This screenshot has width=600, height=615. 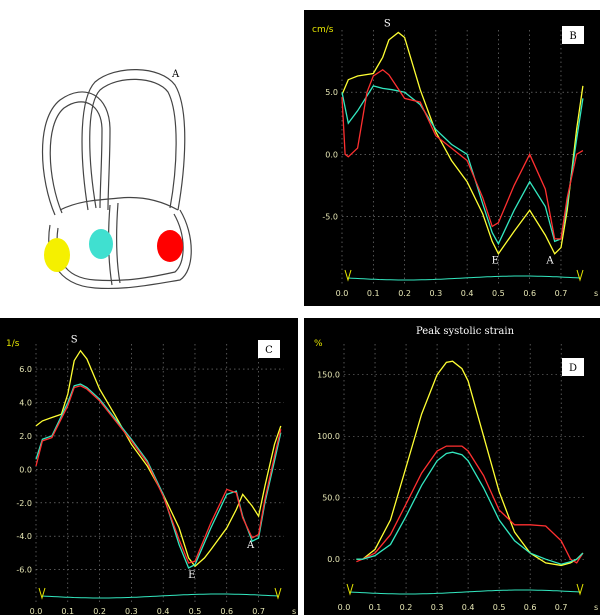 What do you see at coordinates (331, 498) in the screenshot?
I see `y-tick-label: 50.0` at bounding box center [331, 498].